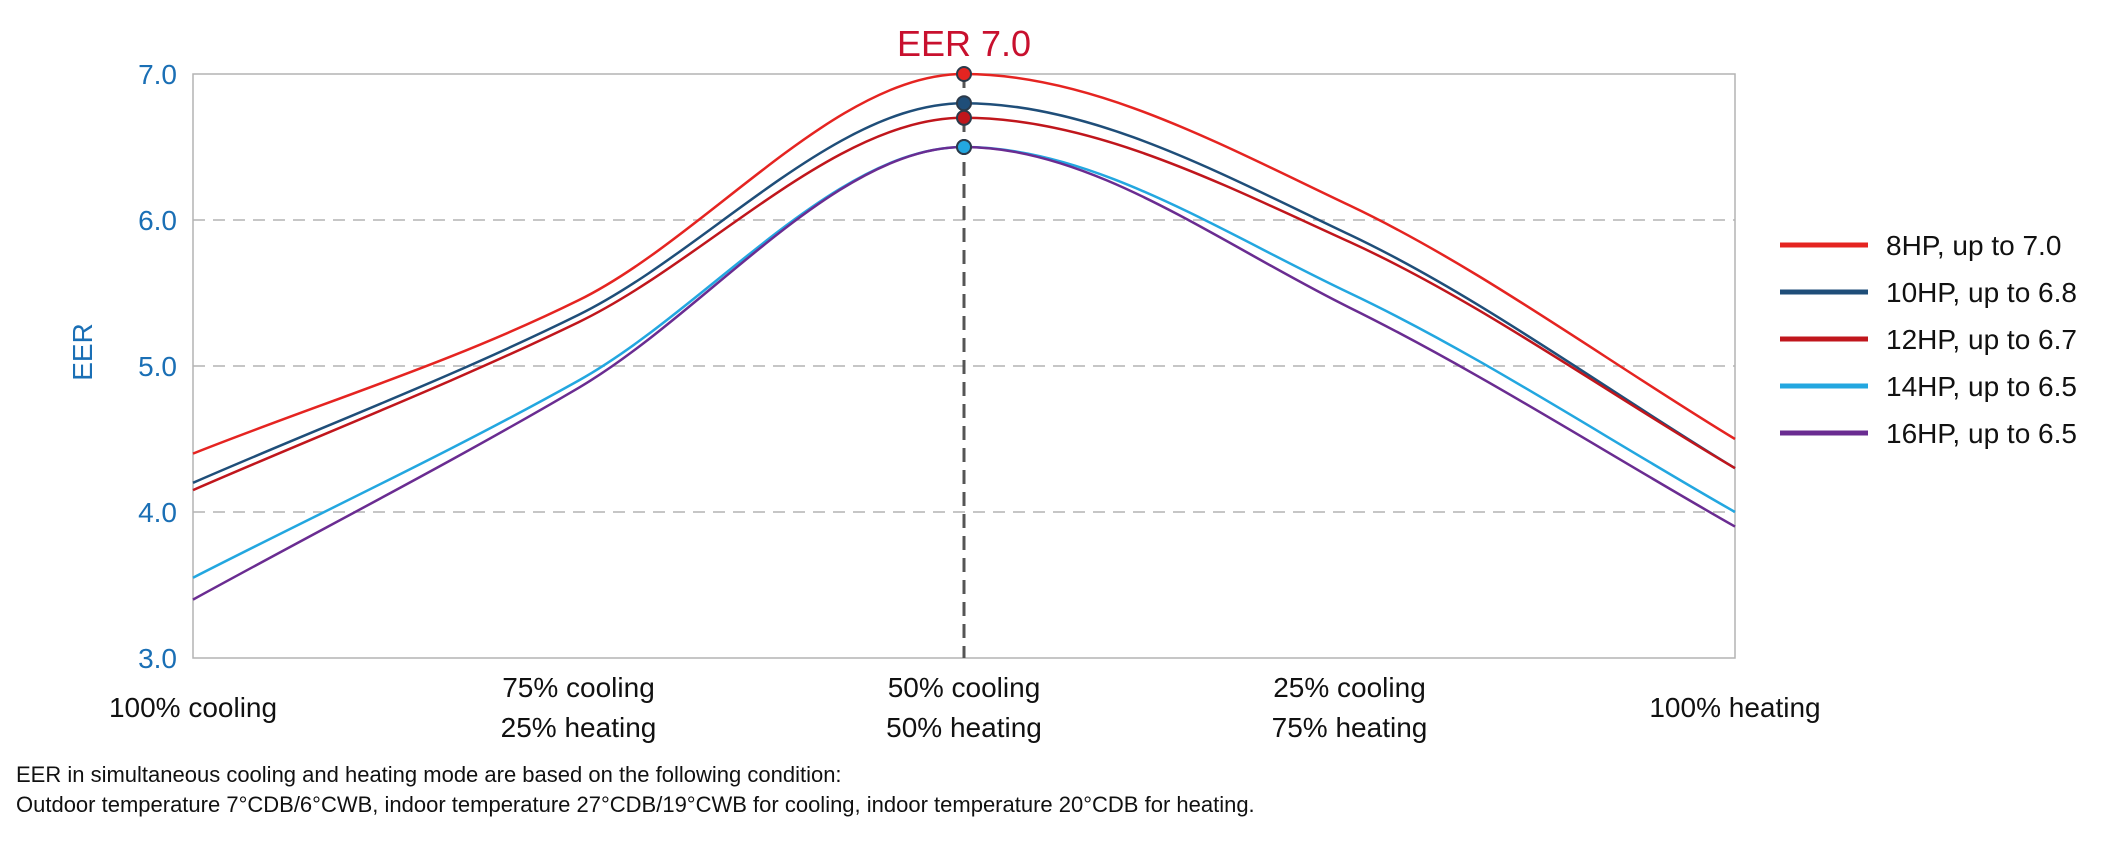 Image resolution: width=2109 pixels, height=854 pixels. What do you see at coordinates (1734, 707) in the screenshot?
I see `x-tick-label: 100% heating` at bounding box center [1734, 707].